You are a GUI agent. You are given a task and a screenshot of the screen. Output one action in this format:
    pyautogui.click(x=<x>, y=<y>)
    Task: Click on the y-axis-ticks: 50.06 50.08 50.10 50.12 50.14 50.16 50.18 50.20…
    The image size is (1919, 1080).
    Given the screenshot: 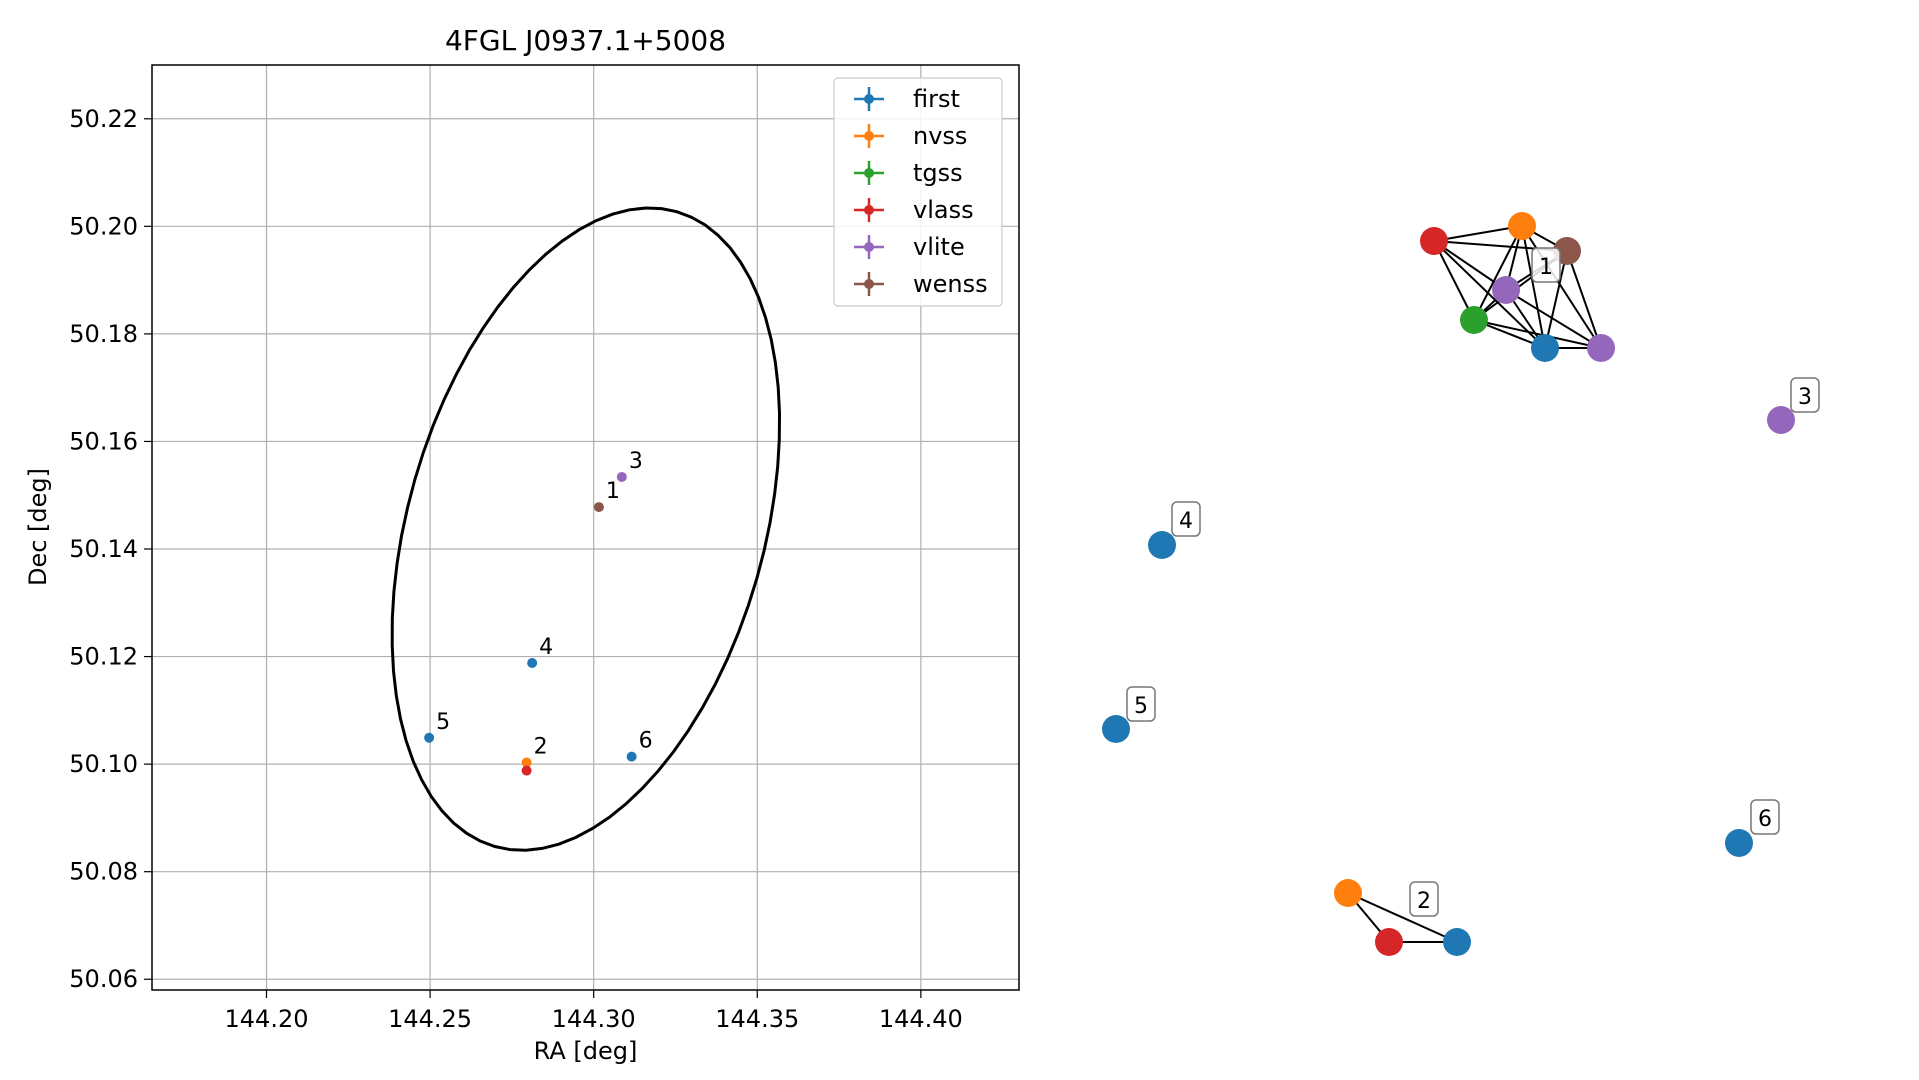 What is the action you would take?
    pyautogui.click(x=110, y=549)
    